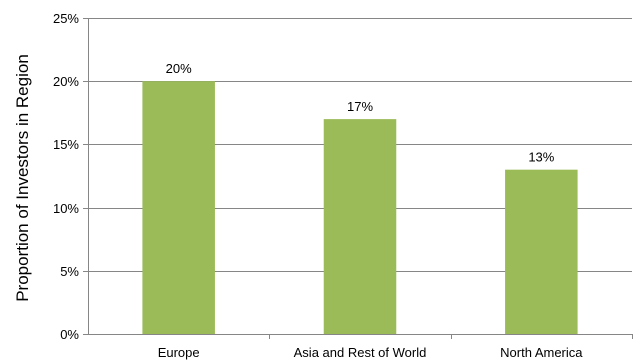 The width and height of the screenshot is (640, 362). I want to click on data-label: 20%, so click(179, 68).